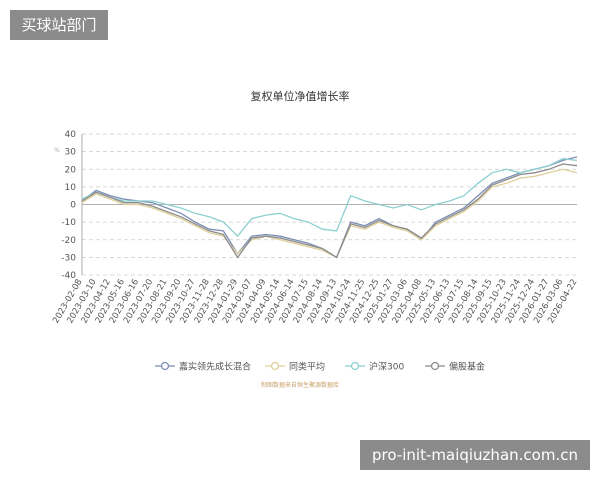  I want to click on legend-item: 嘉实领先成长混合, so click(203, 367).